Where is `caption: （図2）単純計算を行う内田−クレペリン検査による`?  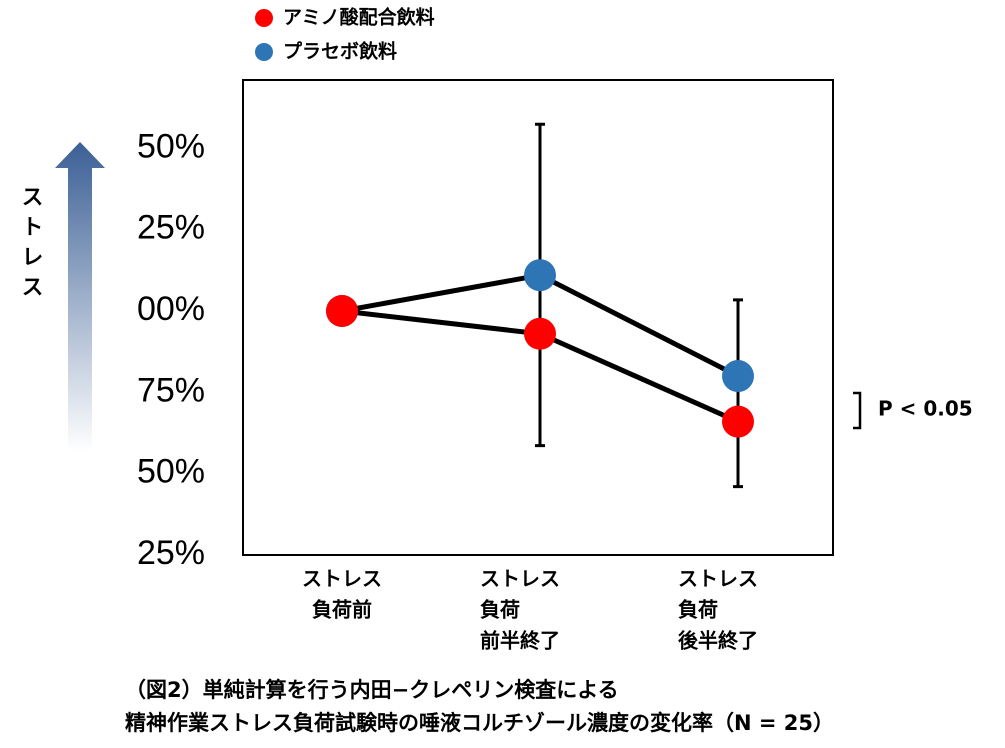 caption: （図2）単純計算を行う内田−クレペリン検査による is located at coordinates (372, 690).